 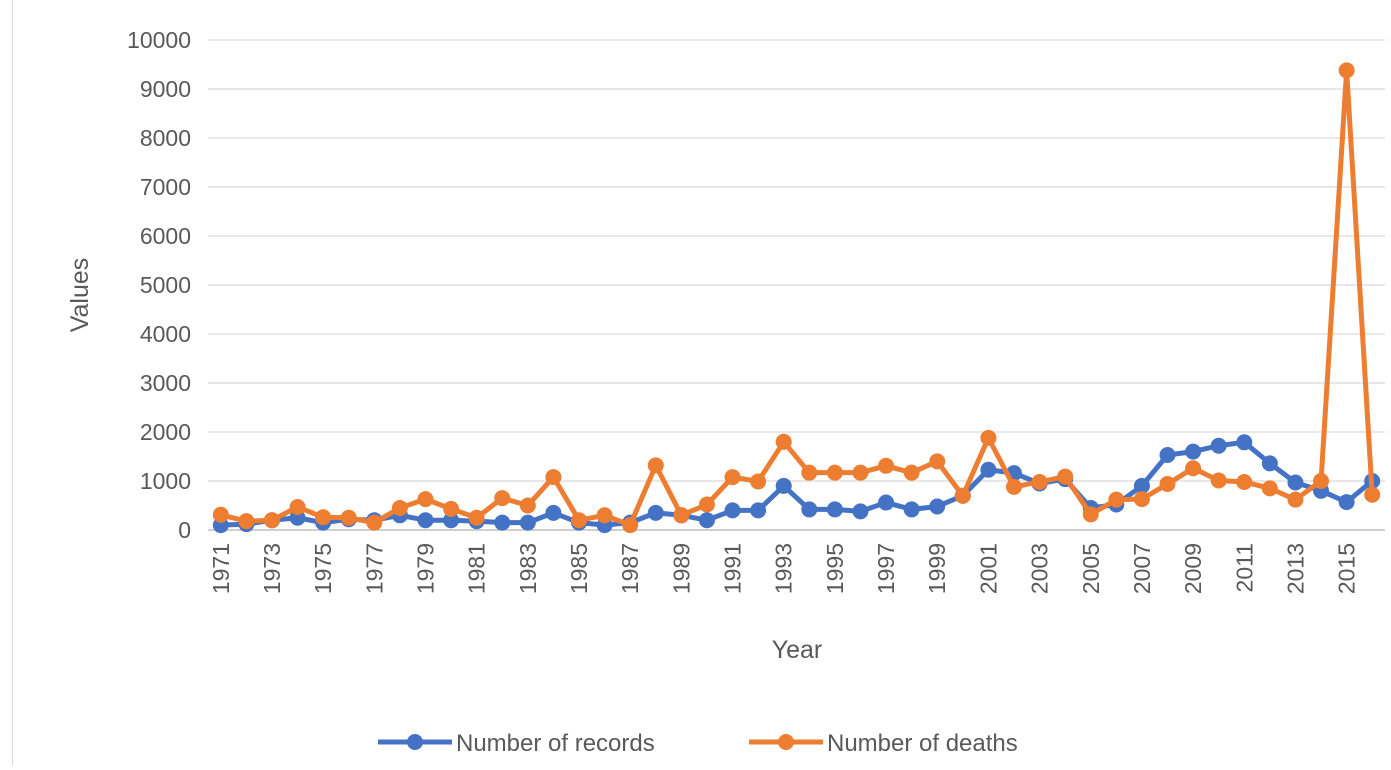 I want to click on y-tick-label: 8000, so click(x=165, y=138).